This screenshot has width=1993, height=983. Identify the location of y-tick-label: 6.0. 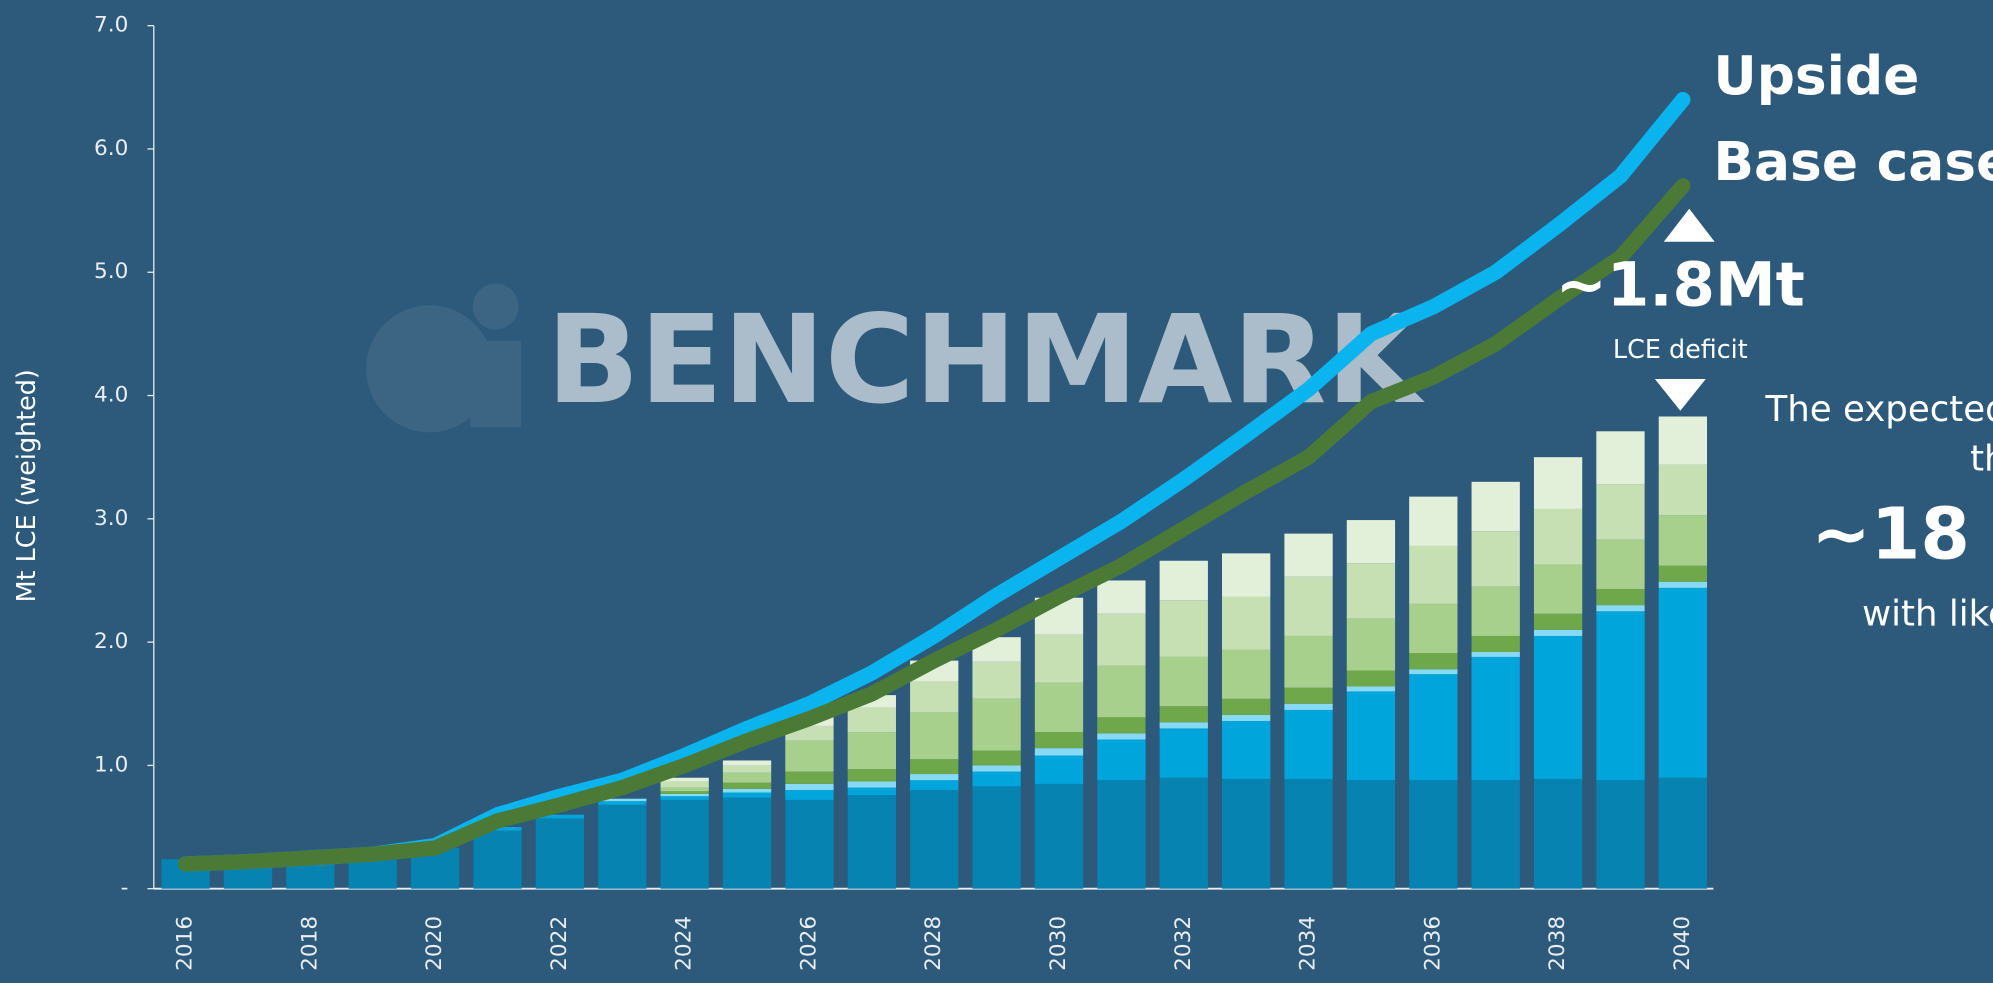
(111, 148).